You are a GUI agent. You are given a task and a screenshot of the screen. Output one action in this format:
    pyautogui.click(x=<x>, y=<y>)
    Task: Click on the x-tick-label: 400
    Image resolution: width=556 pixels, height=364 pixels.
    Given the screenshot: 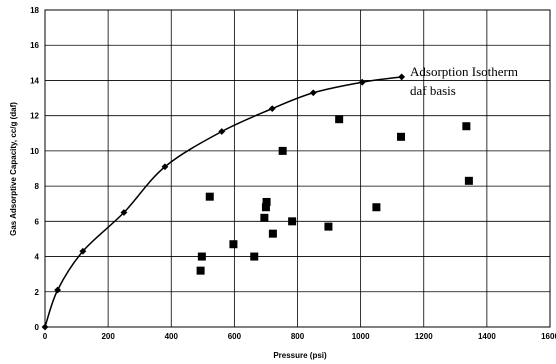 What is the action you would take?
    pyautogui.click(x=172, y=336)
    